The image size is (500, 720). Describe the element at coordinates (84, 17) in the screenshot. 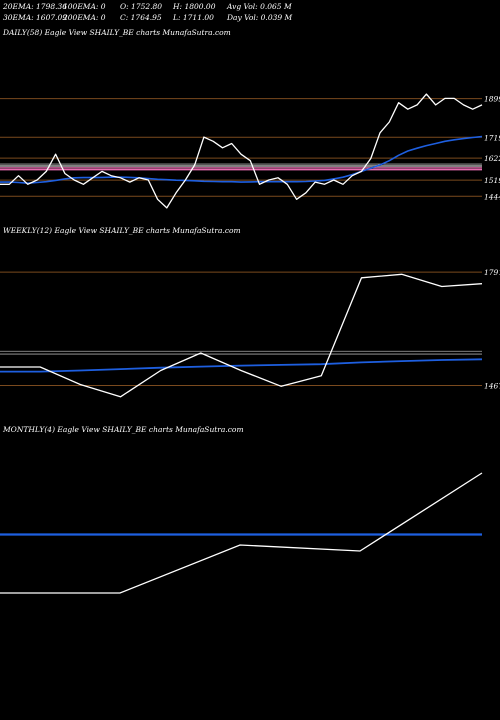

I see `ema200-stat: 200EMA: 0` at that location.